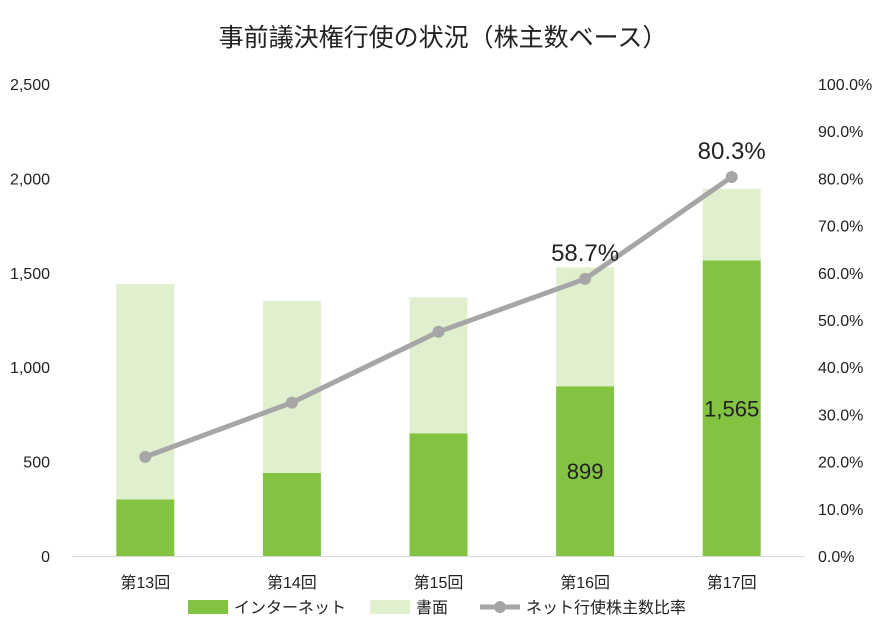 The width and height of the screenshot is (886, 635). Describe the element at coordinates (840, 510) in the screenshot. I see `y-right-tick-label: 10.0%` at that location.